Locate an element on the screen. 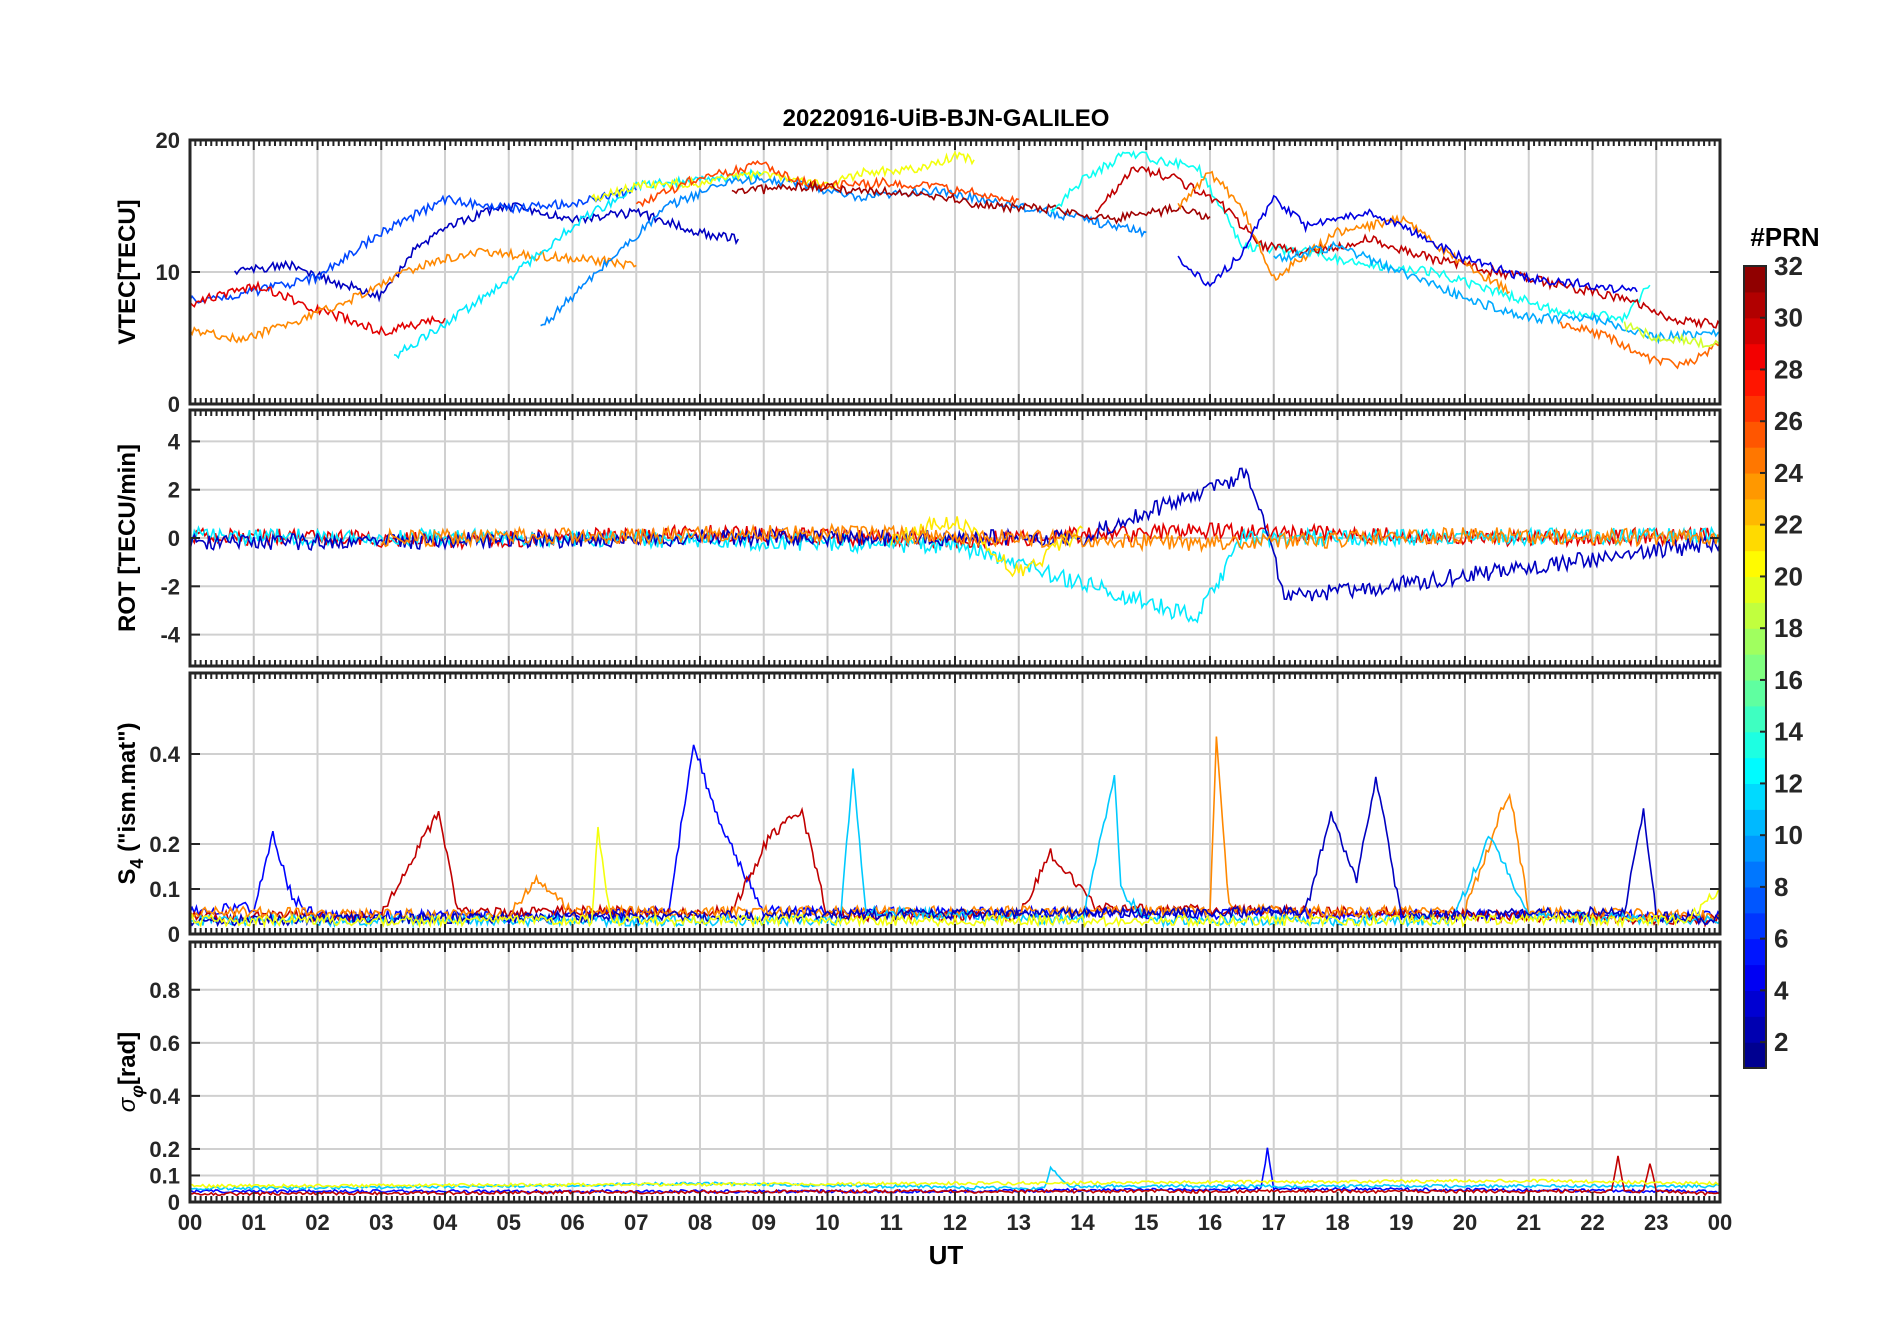 The image size is (1902, 1330). y-axis-label-sub: 4 is located at coordinates (137, 864).